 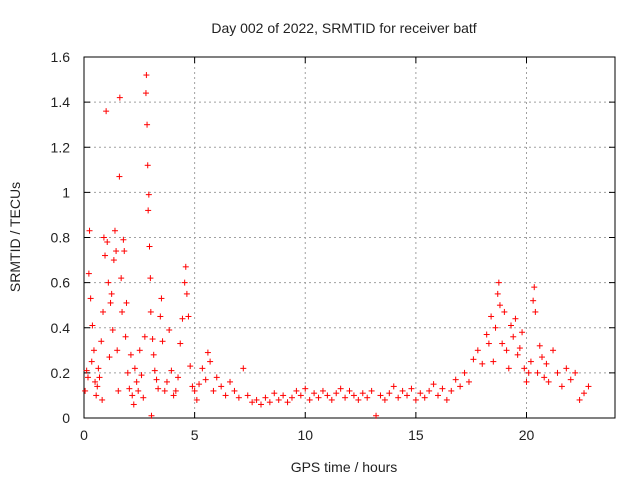 What do you see at coordinates (15, 237) in the screenshot?
I see `y-axis-label: SRMTID / TECUs` at bounding box center [15, 237].